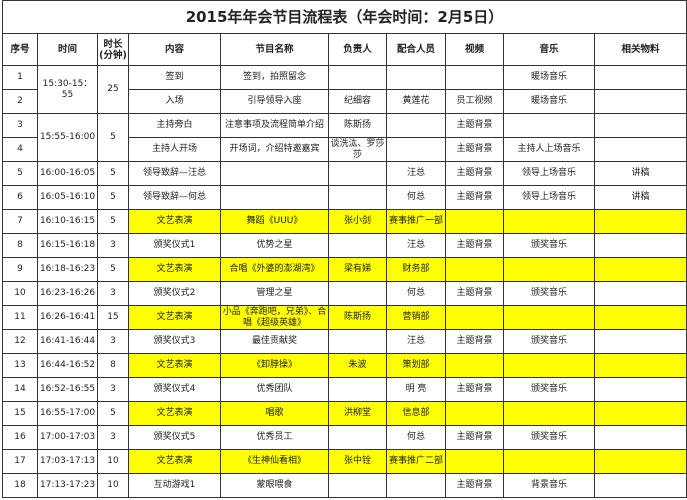 The height and width of the screenshot is (500, 687). What do you see at coordinates (67, 293) in the screenshot?
I see `cell-time: 16:23-16:26` at bounding box center [67, 293].